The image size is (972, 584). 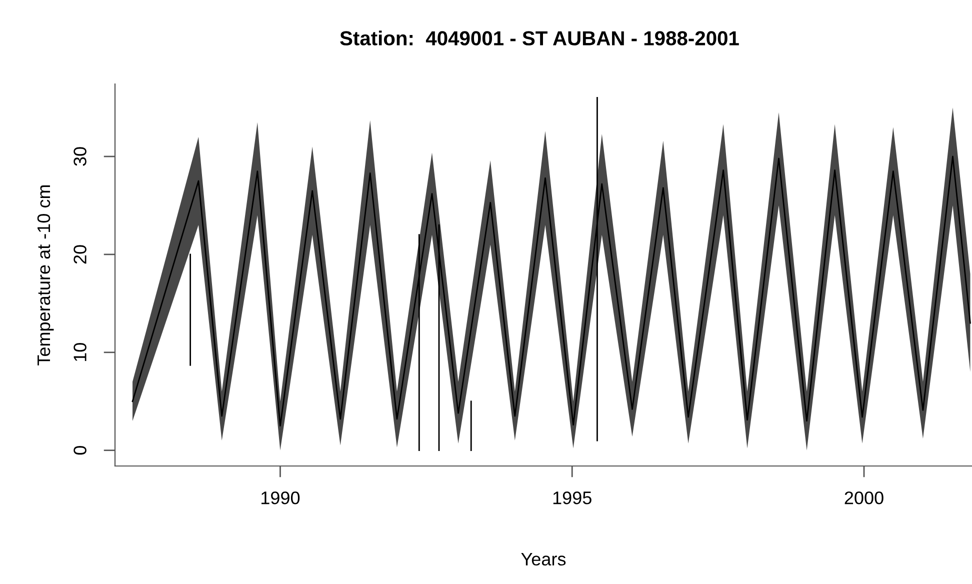 I want to click on x-axis-title: Years, so click(x=543, y=559).